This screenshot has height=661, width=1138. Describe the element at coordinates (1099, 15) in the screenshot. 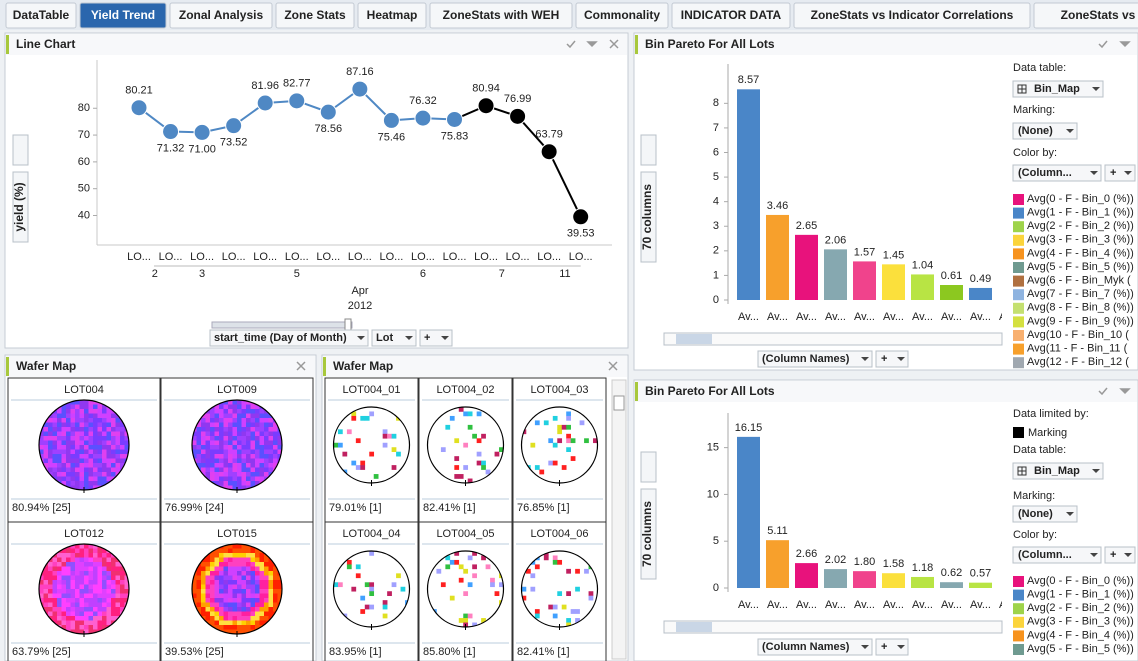

I see `tab-label: ZoneStats vs In` at that location.